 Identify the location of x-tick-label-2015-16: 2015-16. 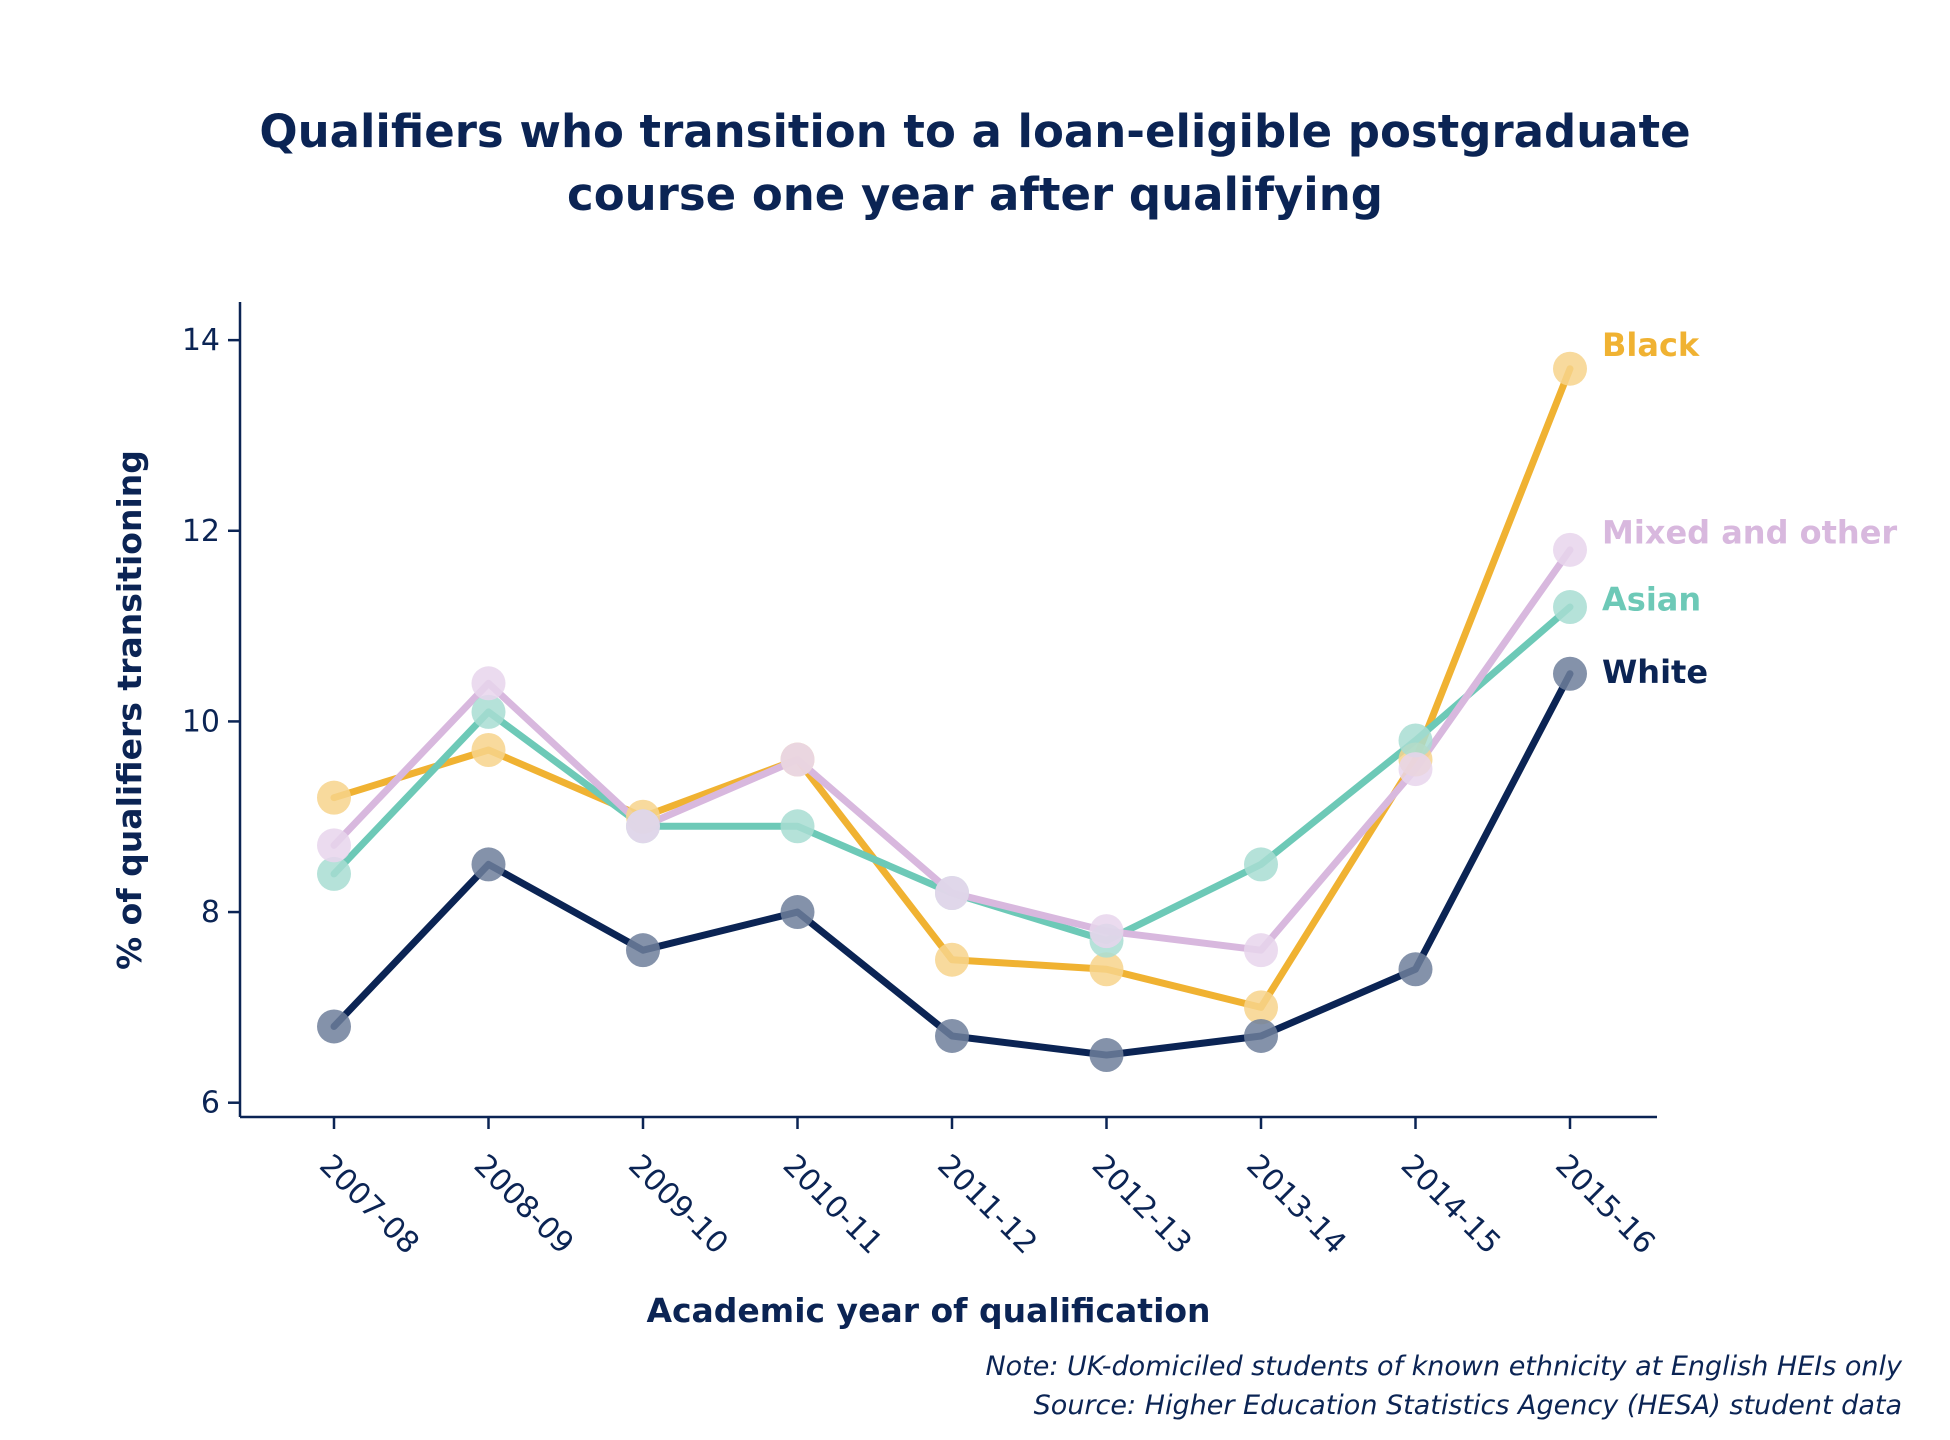
(1604, 1204).